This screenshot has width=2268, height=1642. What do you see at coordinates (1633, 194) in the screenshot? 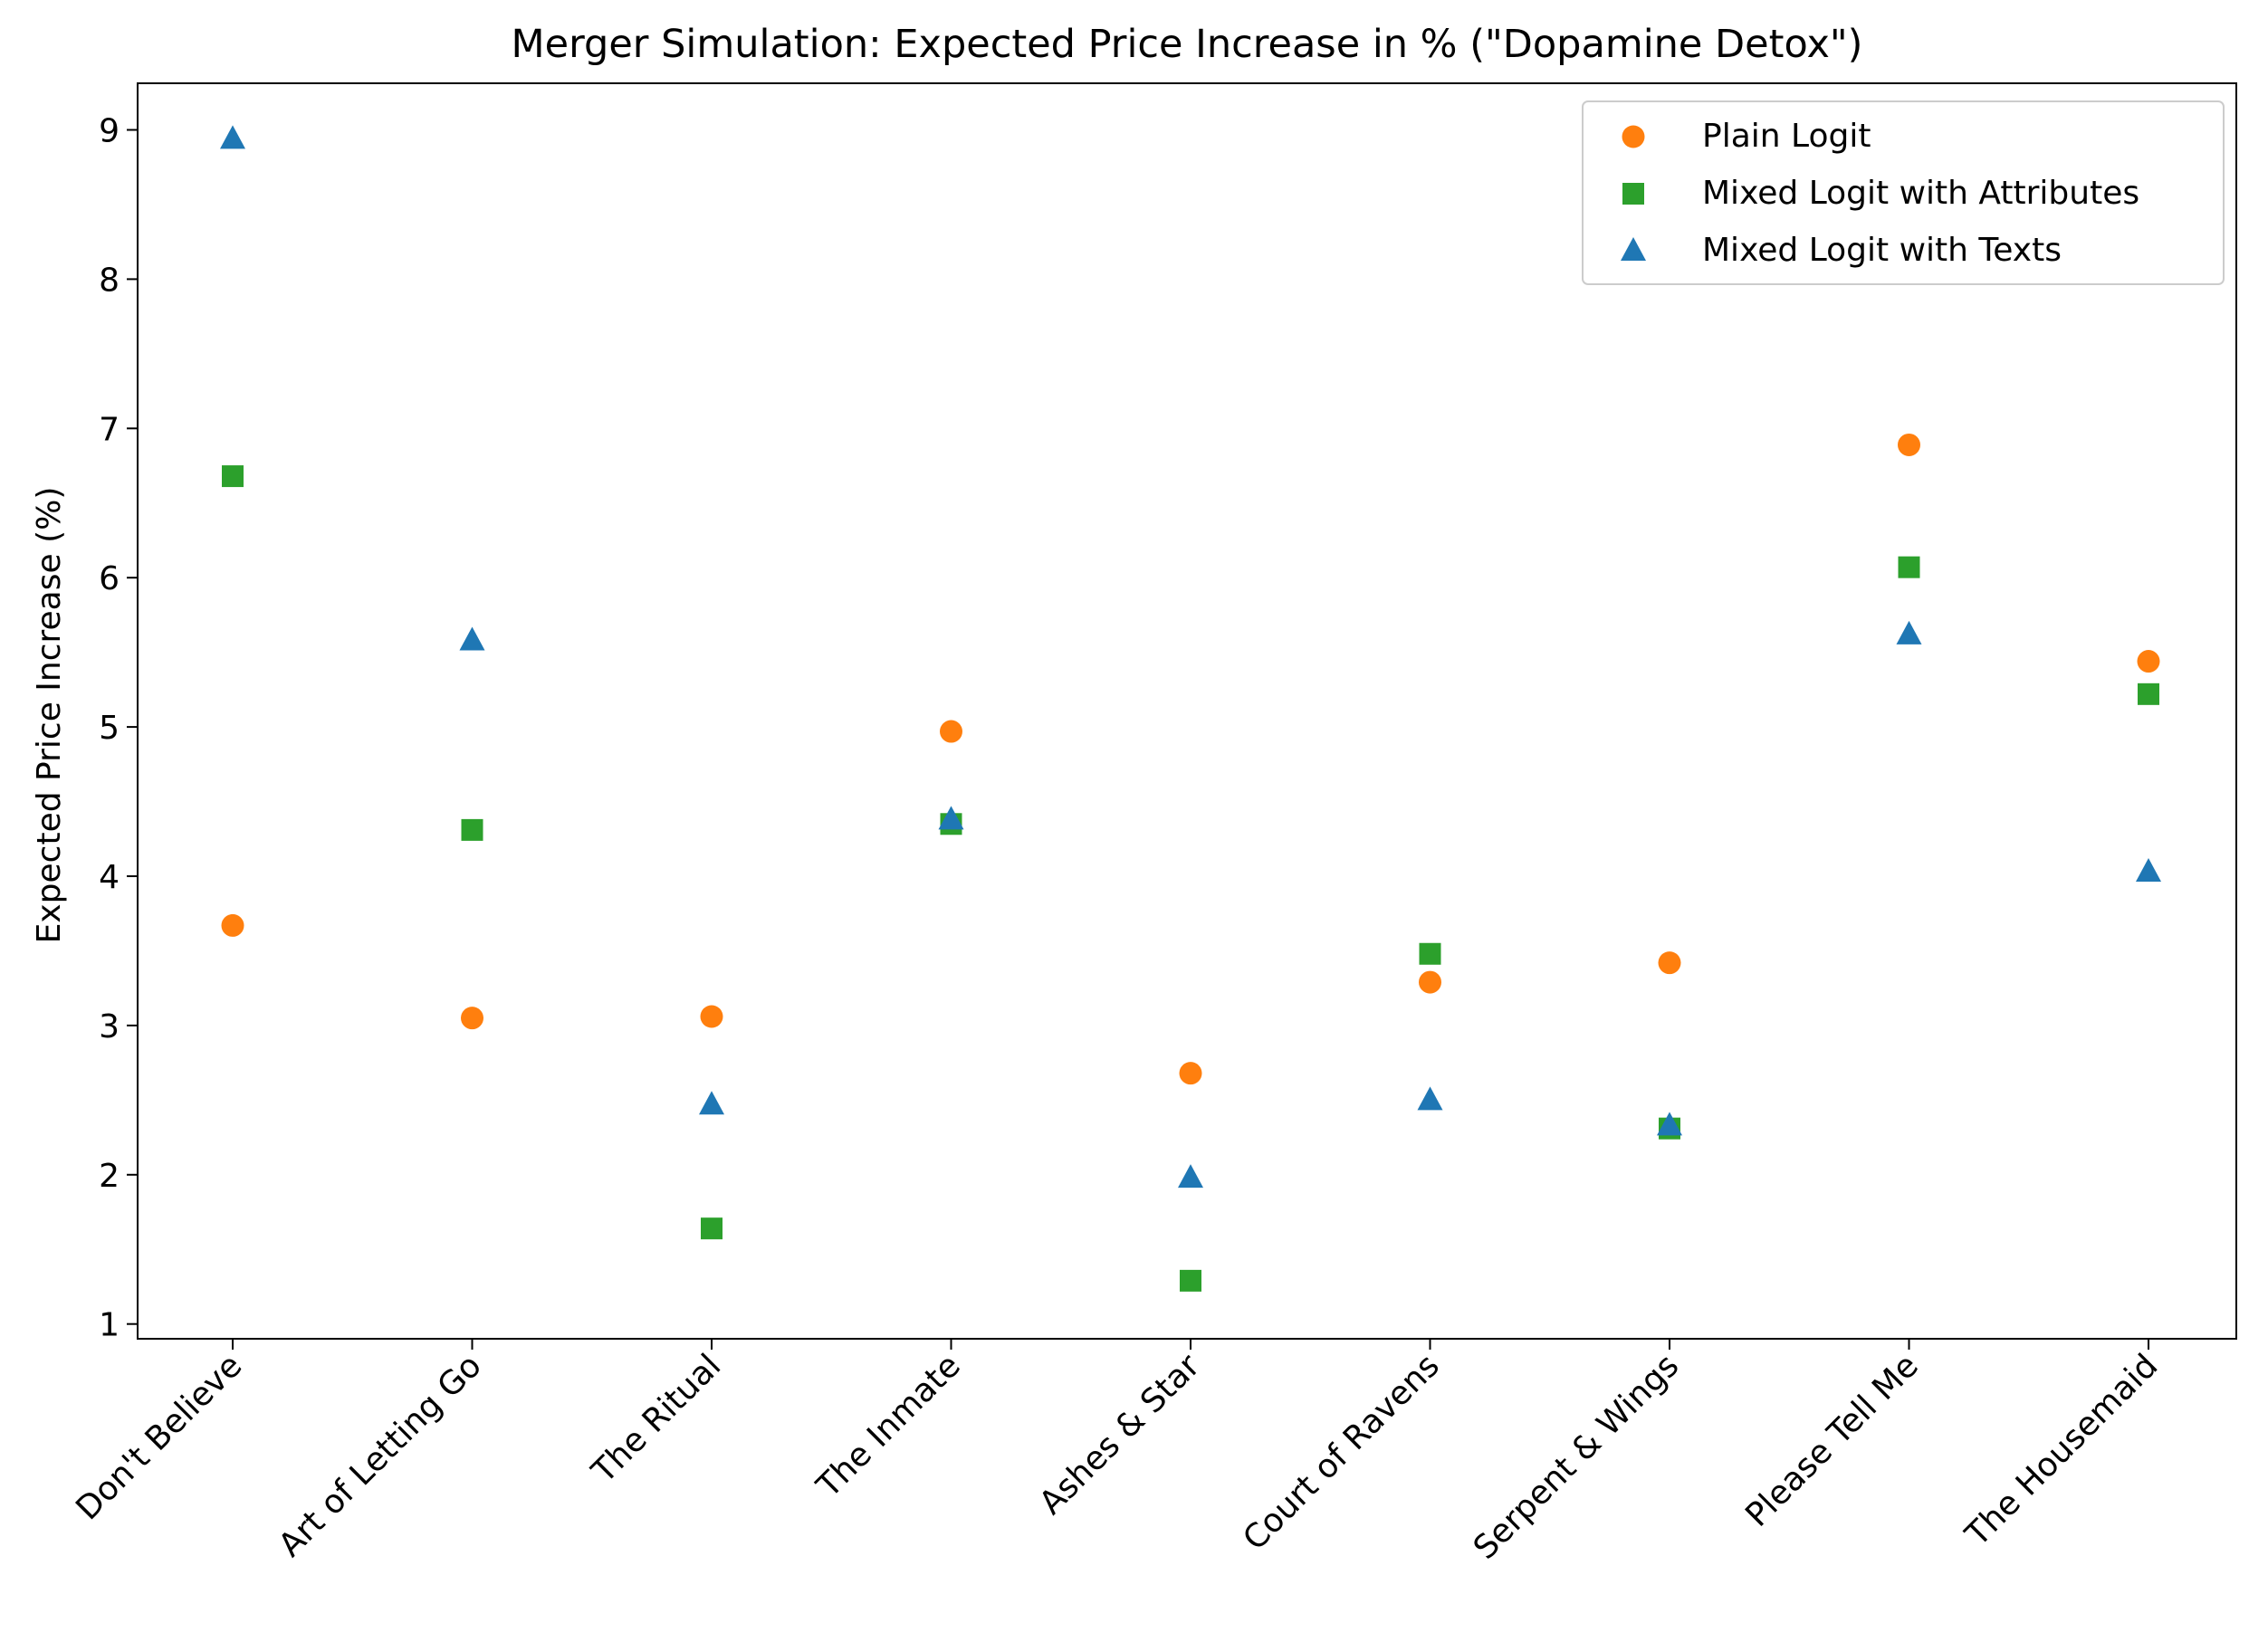
I see `legend-square-marker` at bounding box center [1633, 194].